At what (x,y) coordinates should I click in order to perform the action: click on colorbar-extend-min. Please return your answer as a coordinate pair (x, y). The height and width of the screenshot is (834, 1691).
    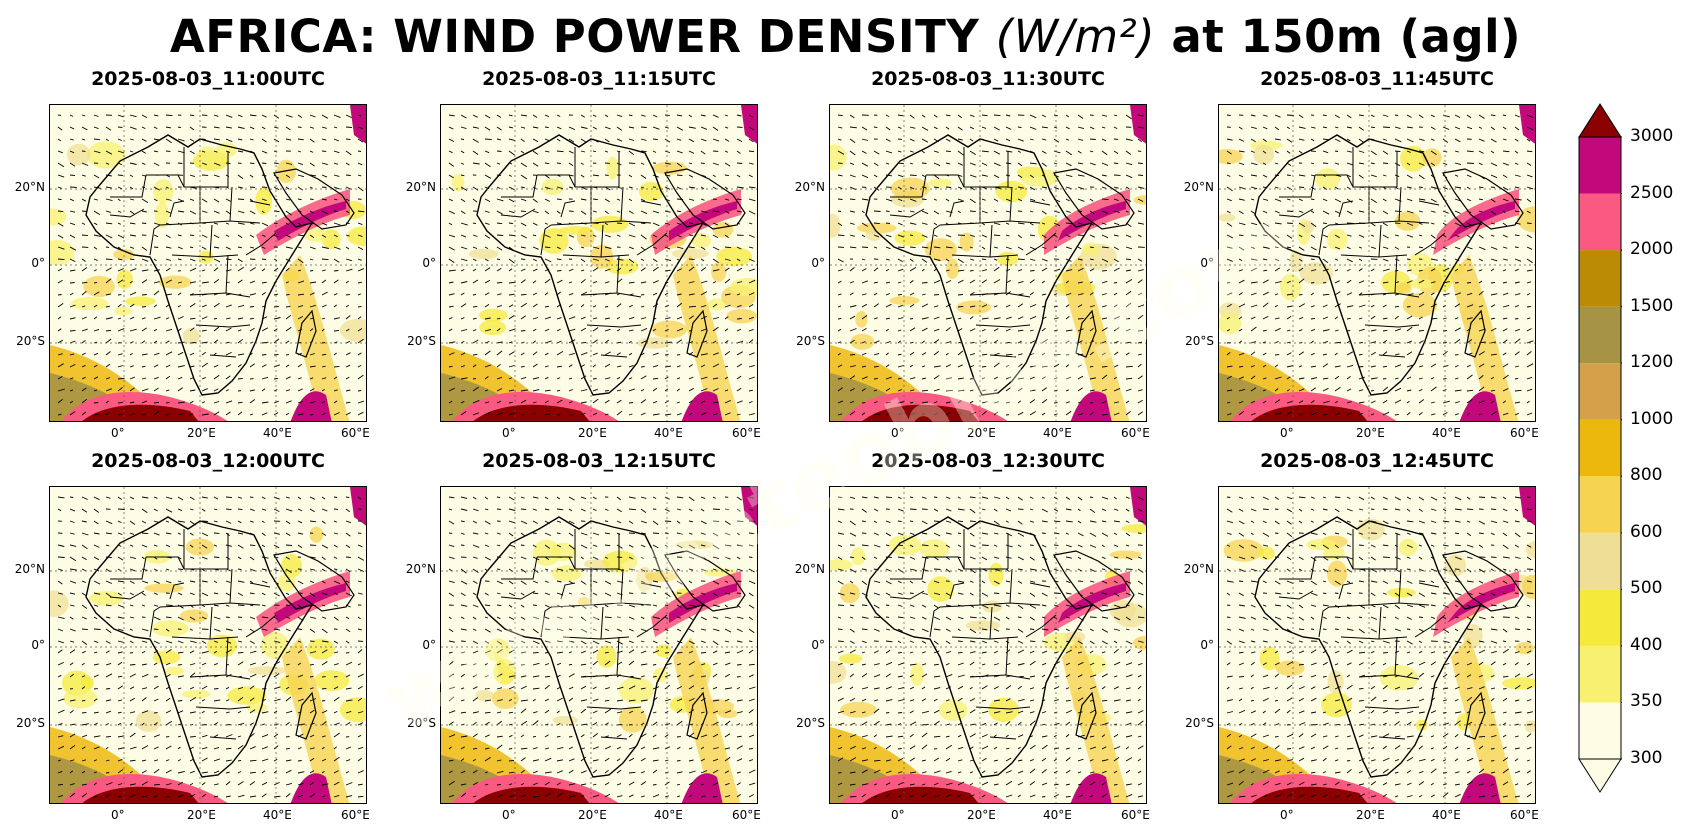
    Looking at the image, I should click on (1600, 775).